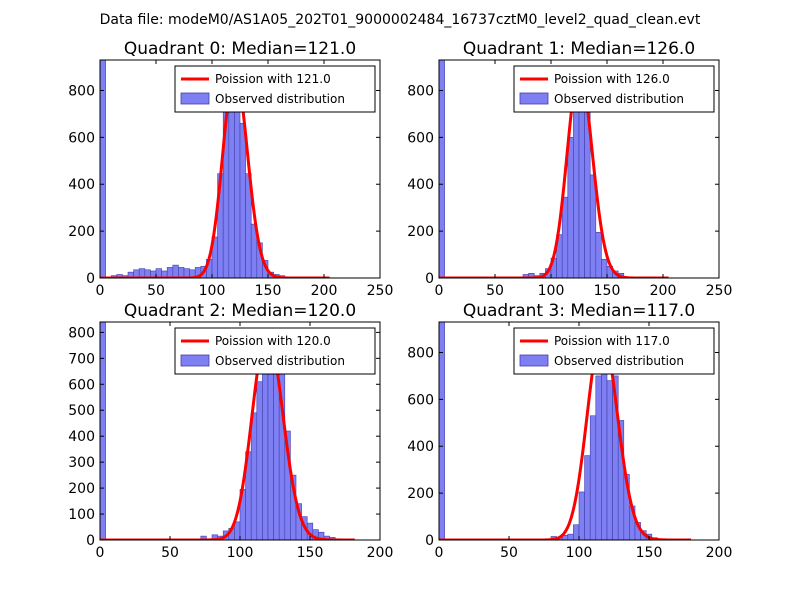 This screenshot has height=604, width=800. What do you see at coordinates (240, 311) in the screenshot?
I see `subplot-title: Quadrant 2: Median=120.0` at bounding box center [240, 311].